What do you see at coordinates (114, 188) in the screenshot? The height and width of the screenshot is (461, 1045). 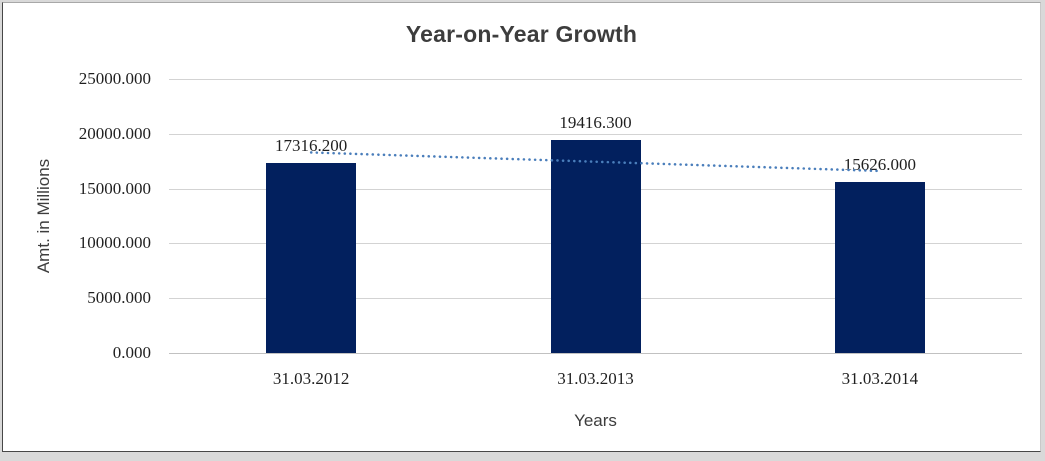 I see `y-tick-label: 15000.000` at bounding box center [114, 188].